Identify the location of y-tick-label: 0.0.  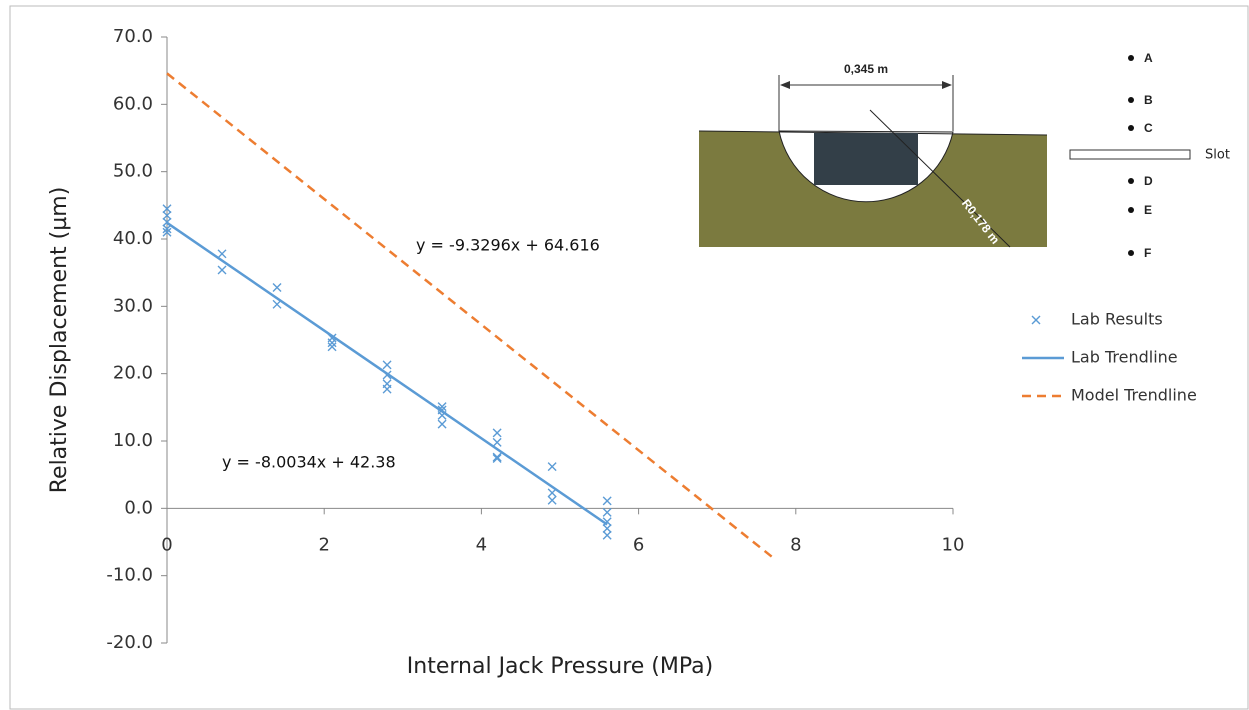
(138, 507).